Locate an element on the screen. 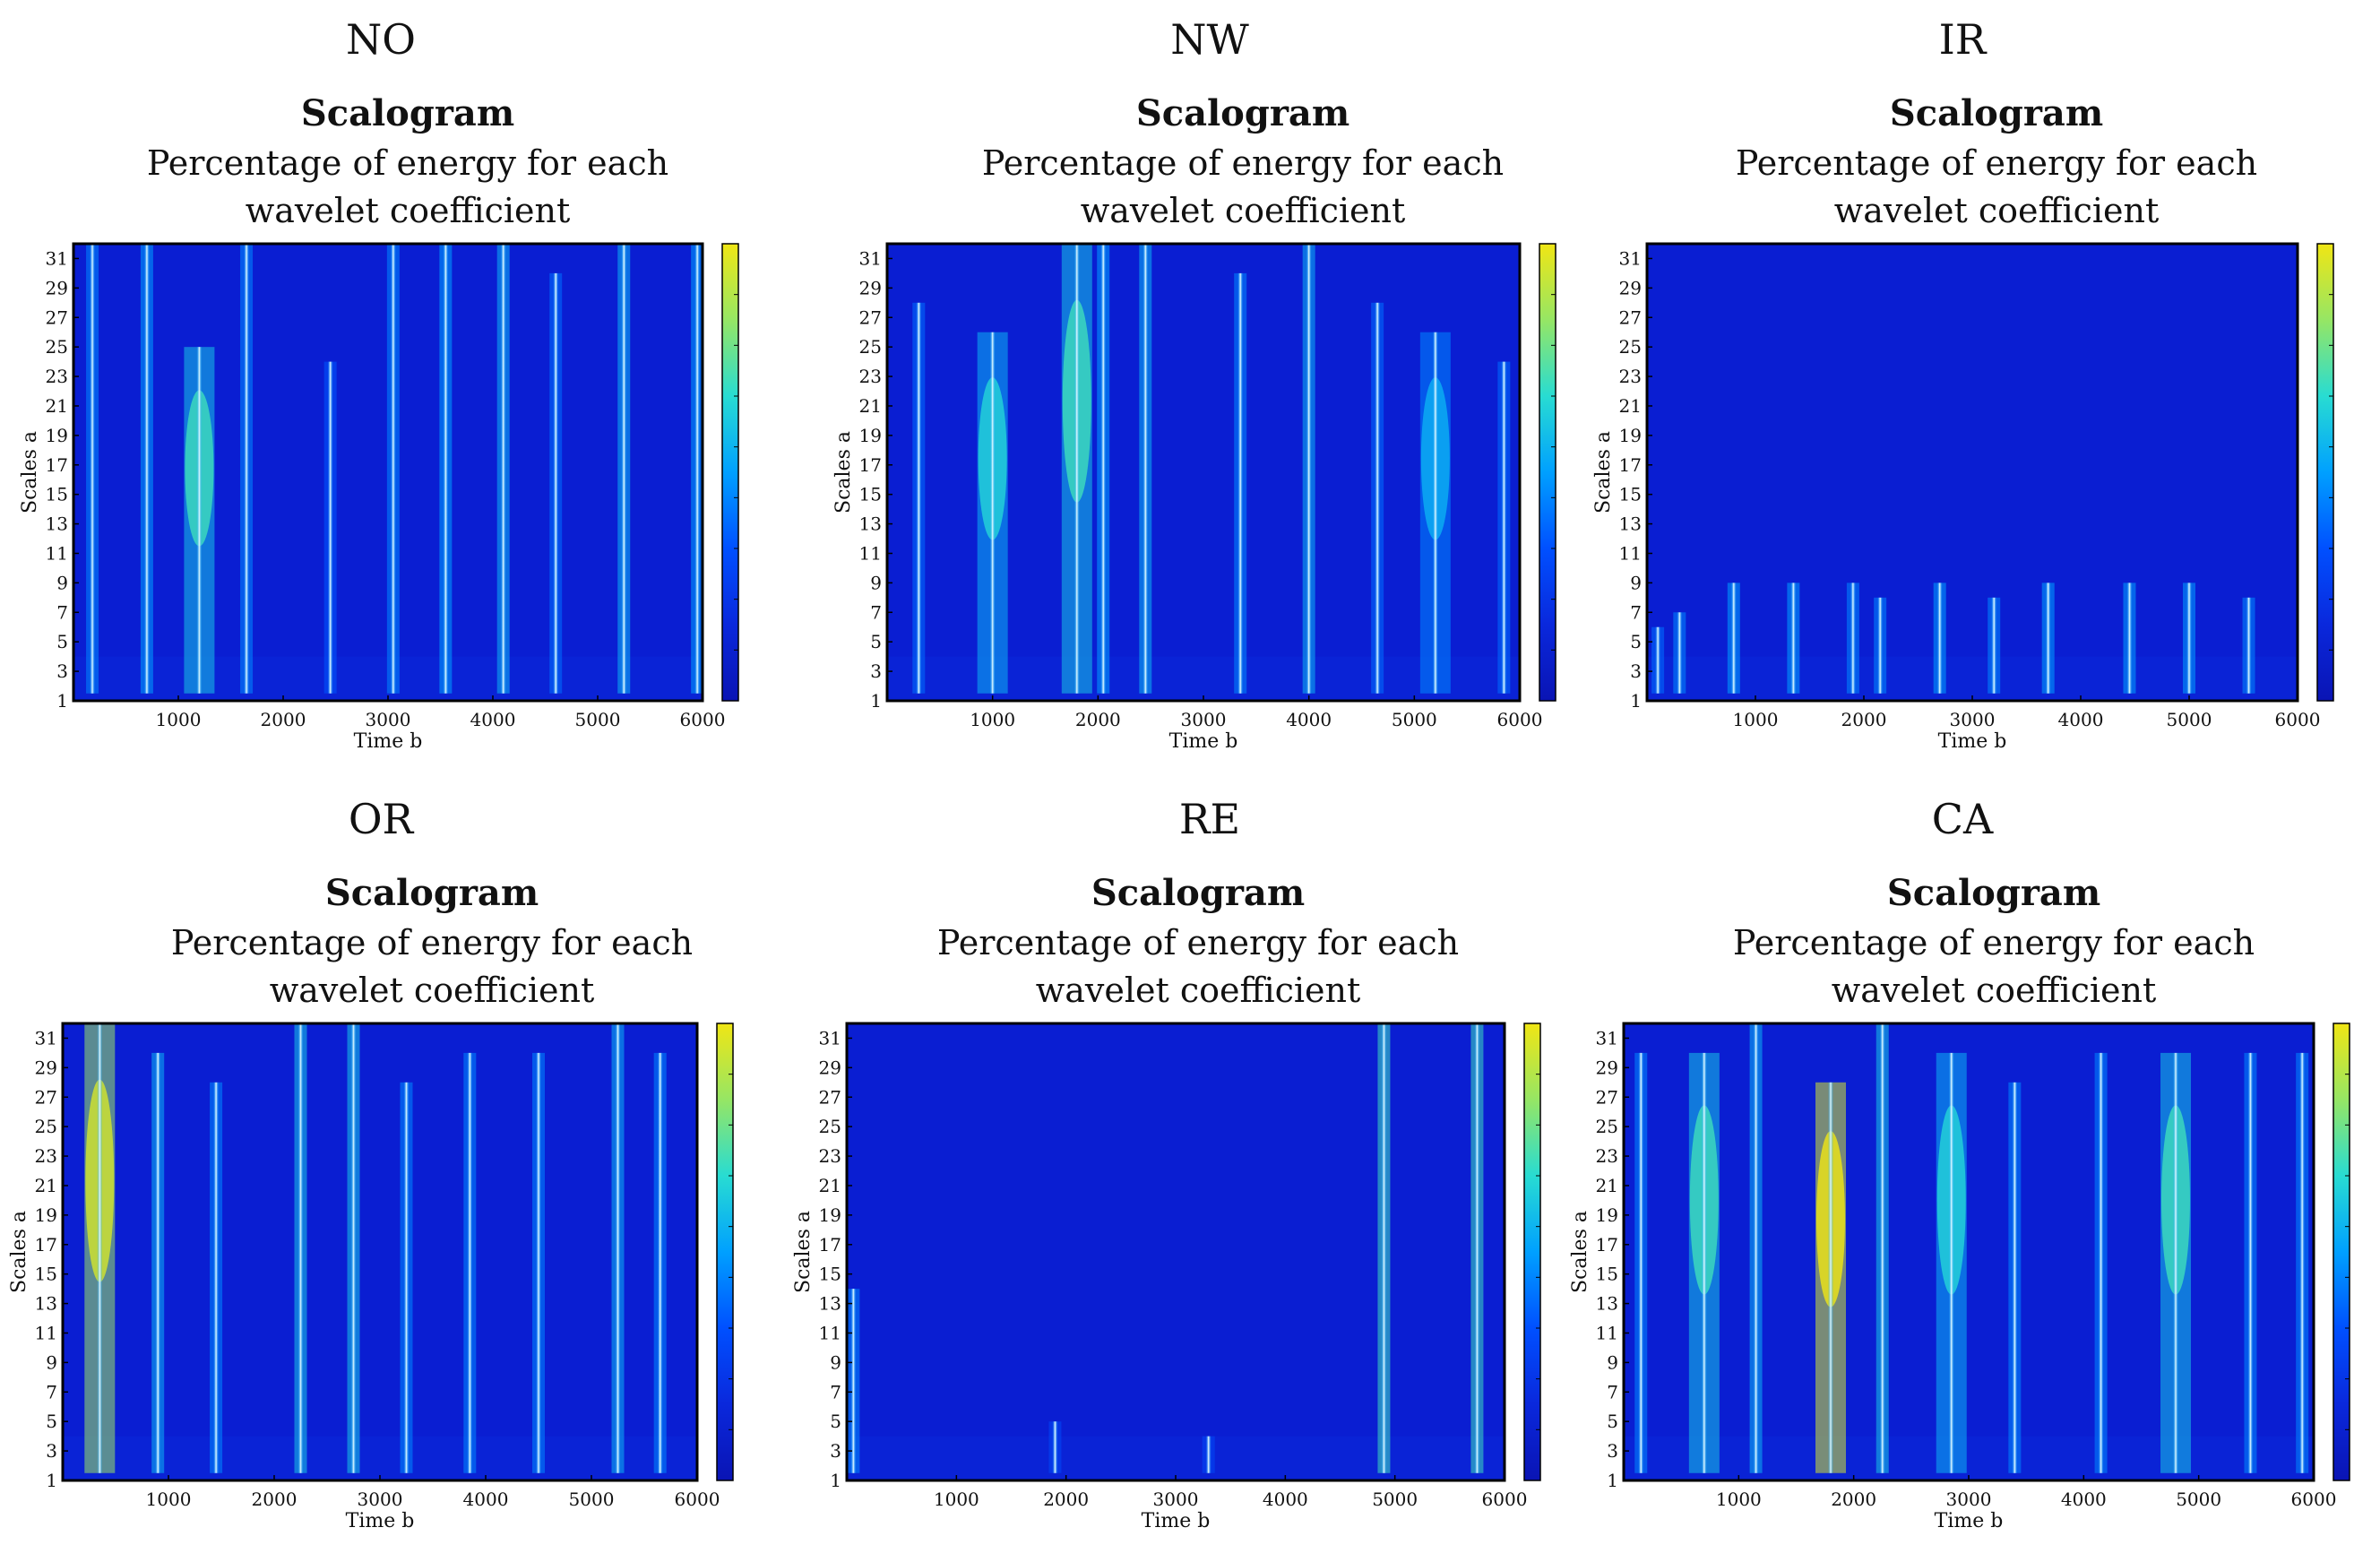 This screenshot has height=1562, width=2380. y-axis-label: Scales a is located at coordinates (844, 472).